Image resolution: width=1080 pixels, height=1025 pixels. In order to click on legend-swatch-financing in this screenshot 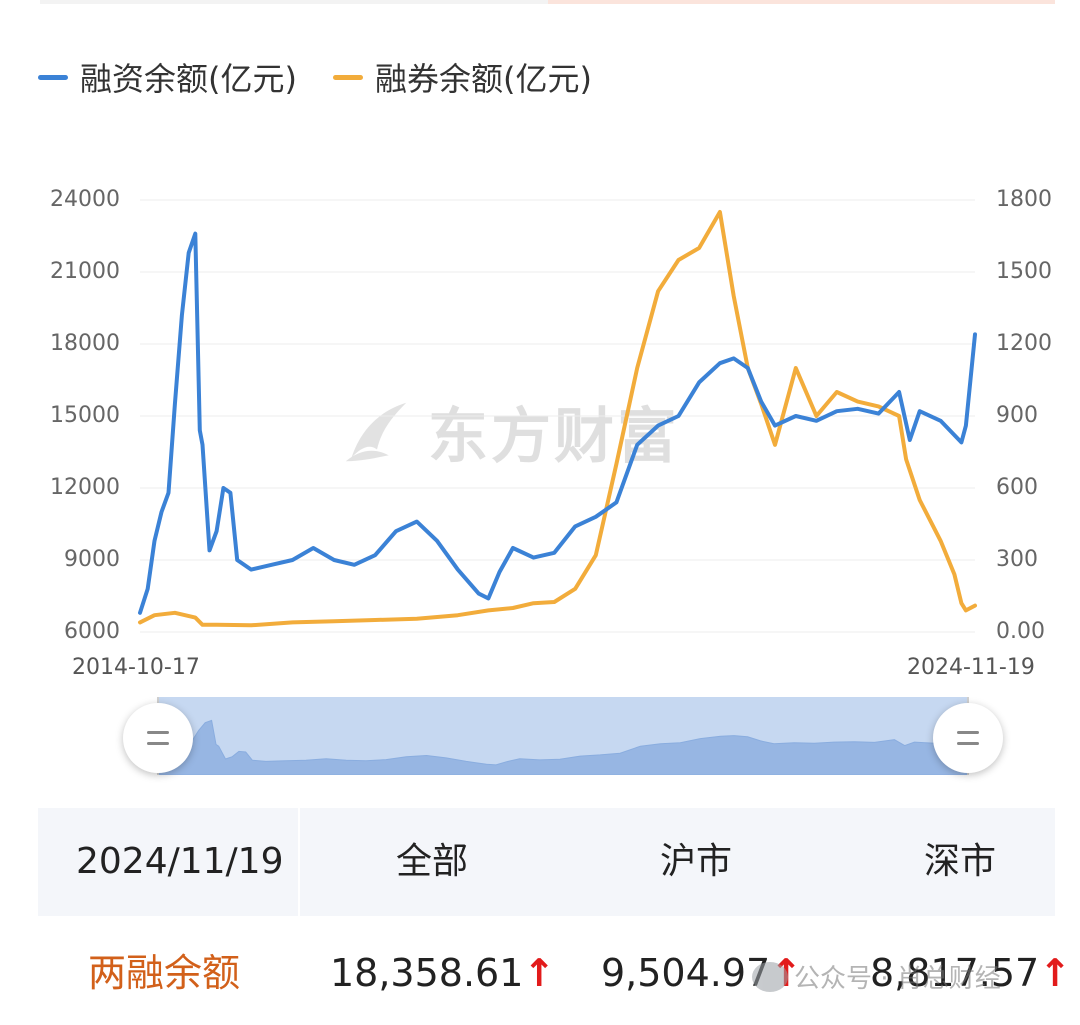, I will do `click(53, 77)`.